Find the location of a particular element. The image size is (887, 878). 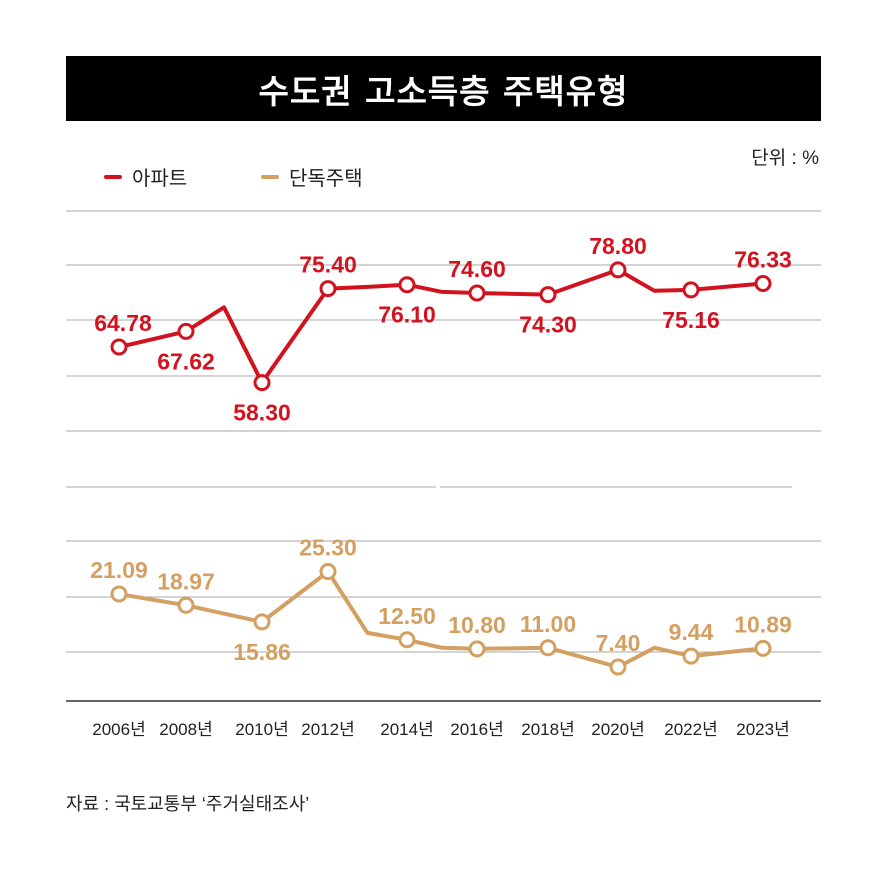

data-label: 12.50 is located at coordinates (407, 616).